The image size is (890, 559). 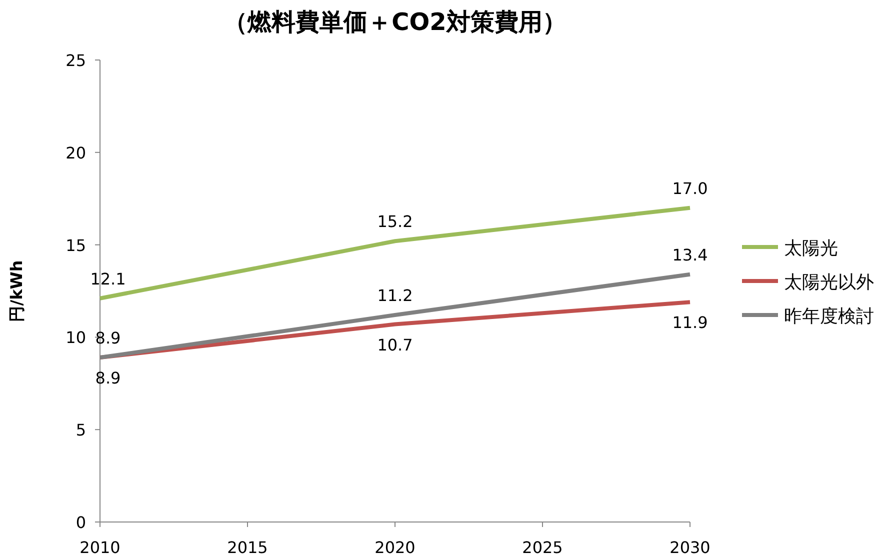 I want to click on data-label: 12.1, so click(x=108, y=278).